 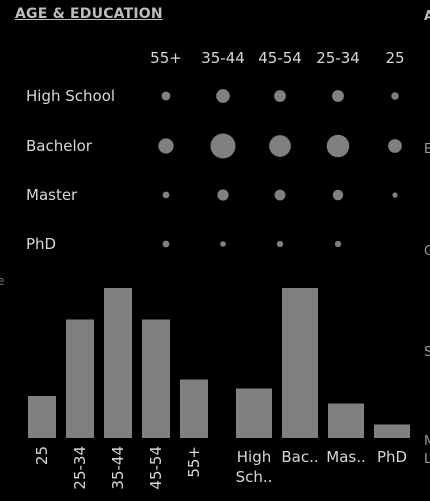 What do you see at coordinates (427, 441) in the screenshot?
I see `right-edge-fragment: M` at bounding box center [427, 441].